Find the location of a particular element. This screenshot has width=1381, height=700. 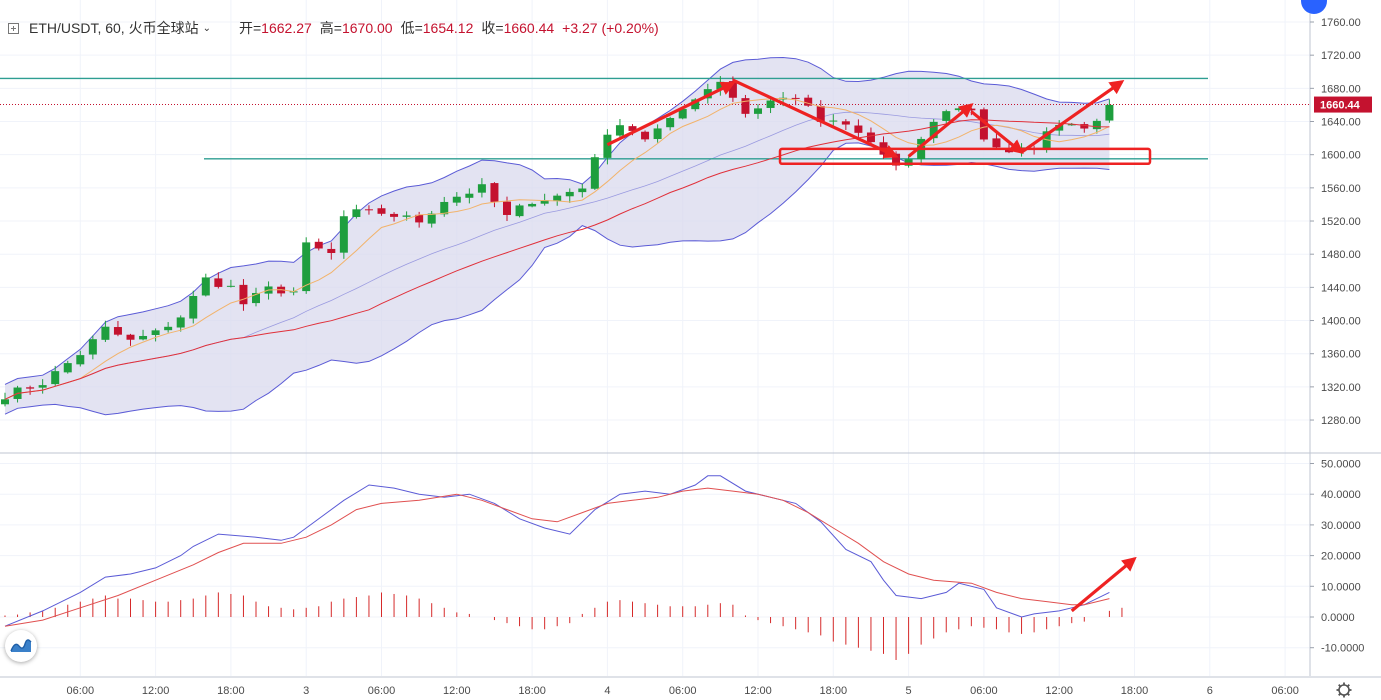

gear-icon is located at coordinates (1344, 690).